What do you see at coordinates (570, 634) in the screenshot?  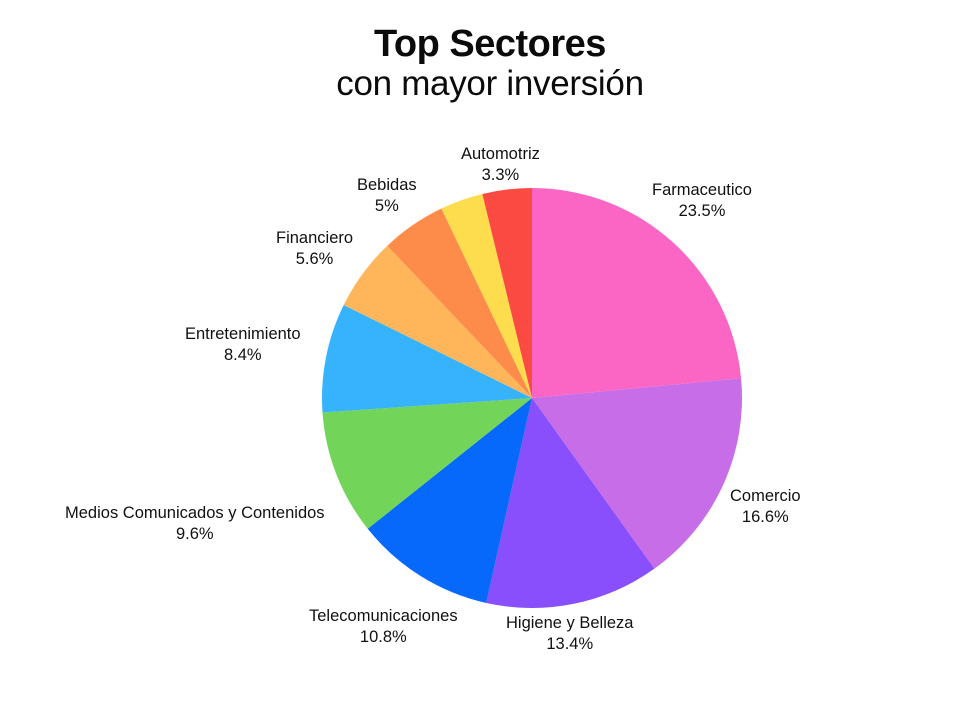 I see `slice-label-higiene-y-belleza: Higiene y Belleza 13.4%` at bounding box center [570, 634].